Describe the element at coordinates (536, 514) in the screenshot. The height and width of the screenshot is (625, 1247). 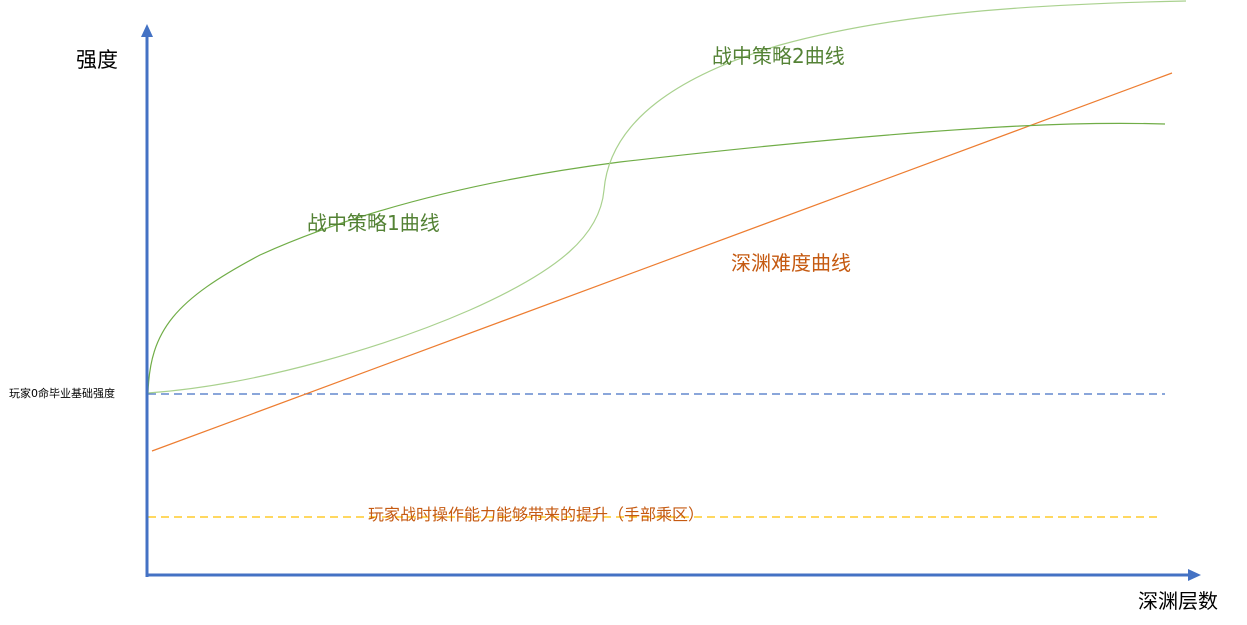
I see `skill-band-label: 玩家战时操作能力能够带来的提升（手部乘区）` at that location.